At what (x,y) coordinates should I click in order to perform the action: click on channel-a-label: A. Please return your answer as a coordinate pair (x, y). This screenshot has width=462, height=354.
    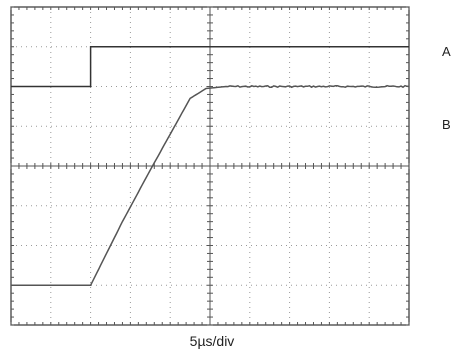
    Looking at the image, I should click on (446, 51).